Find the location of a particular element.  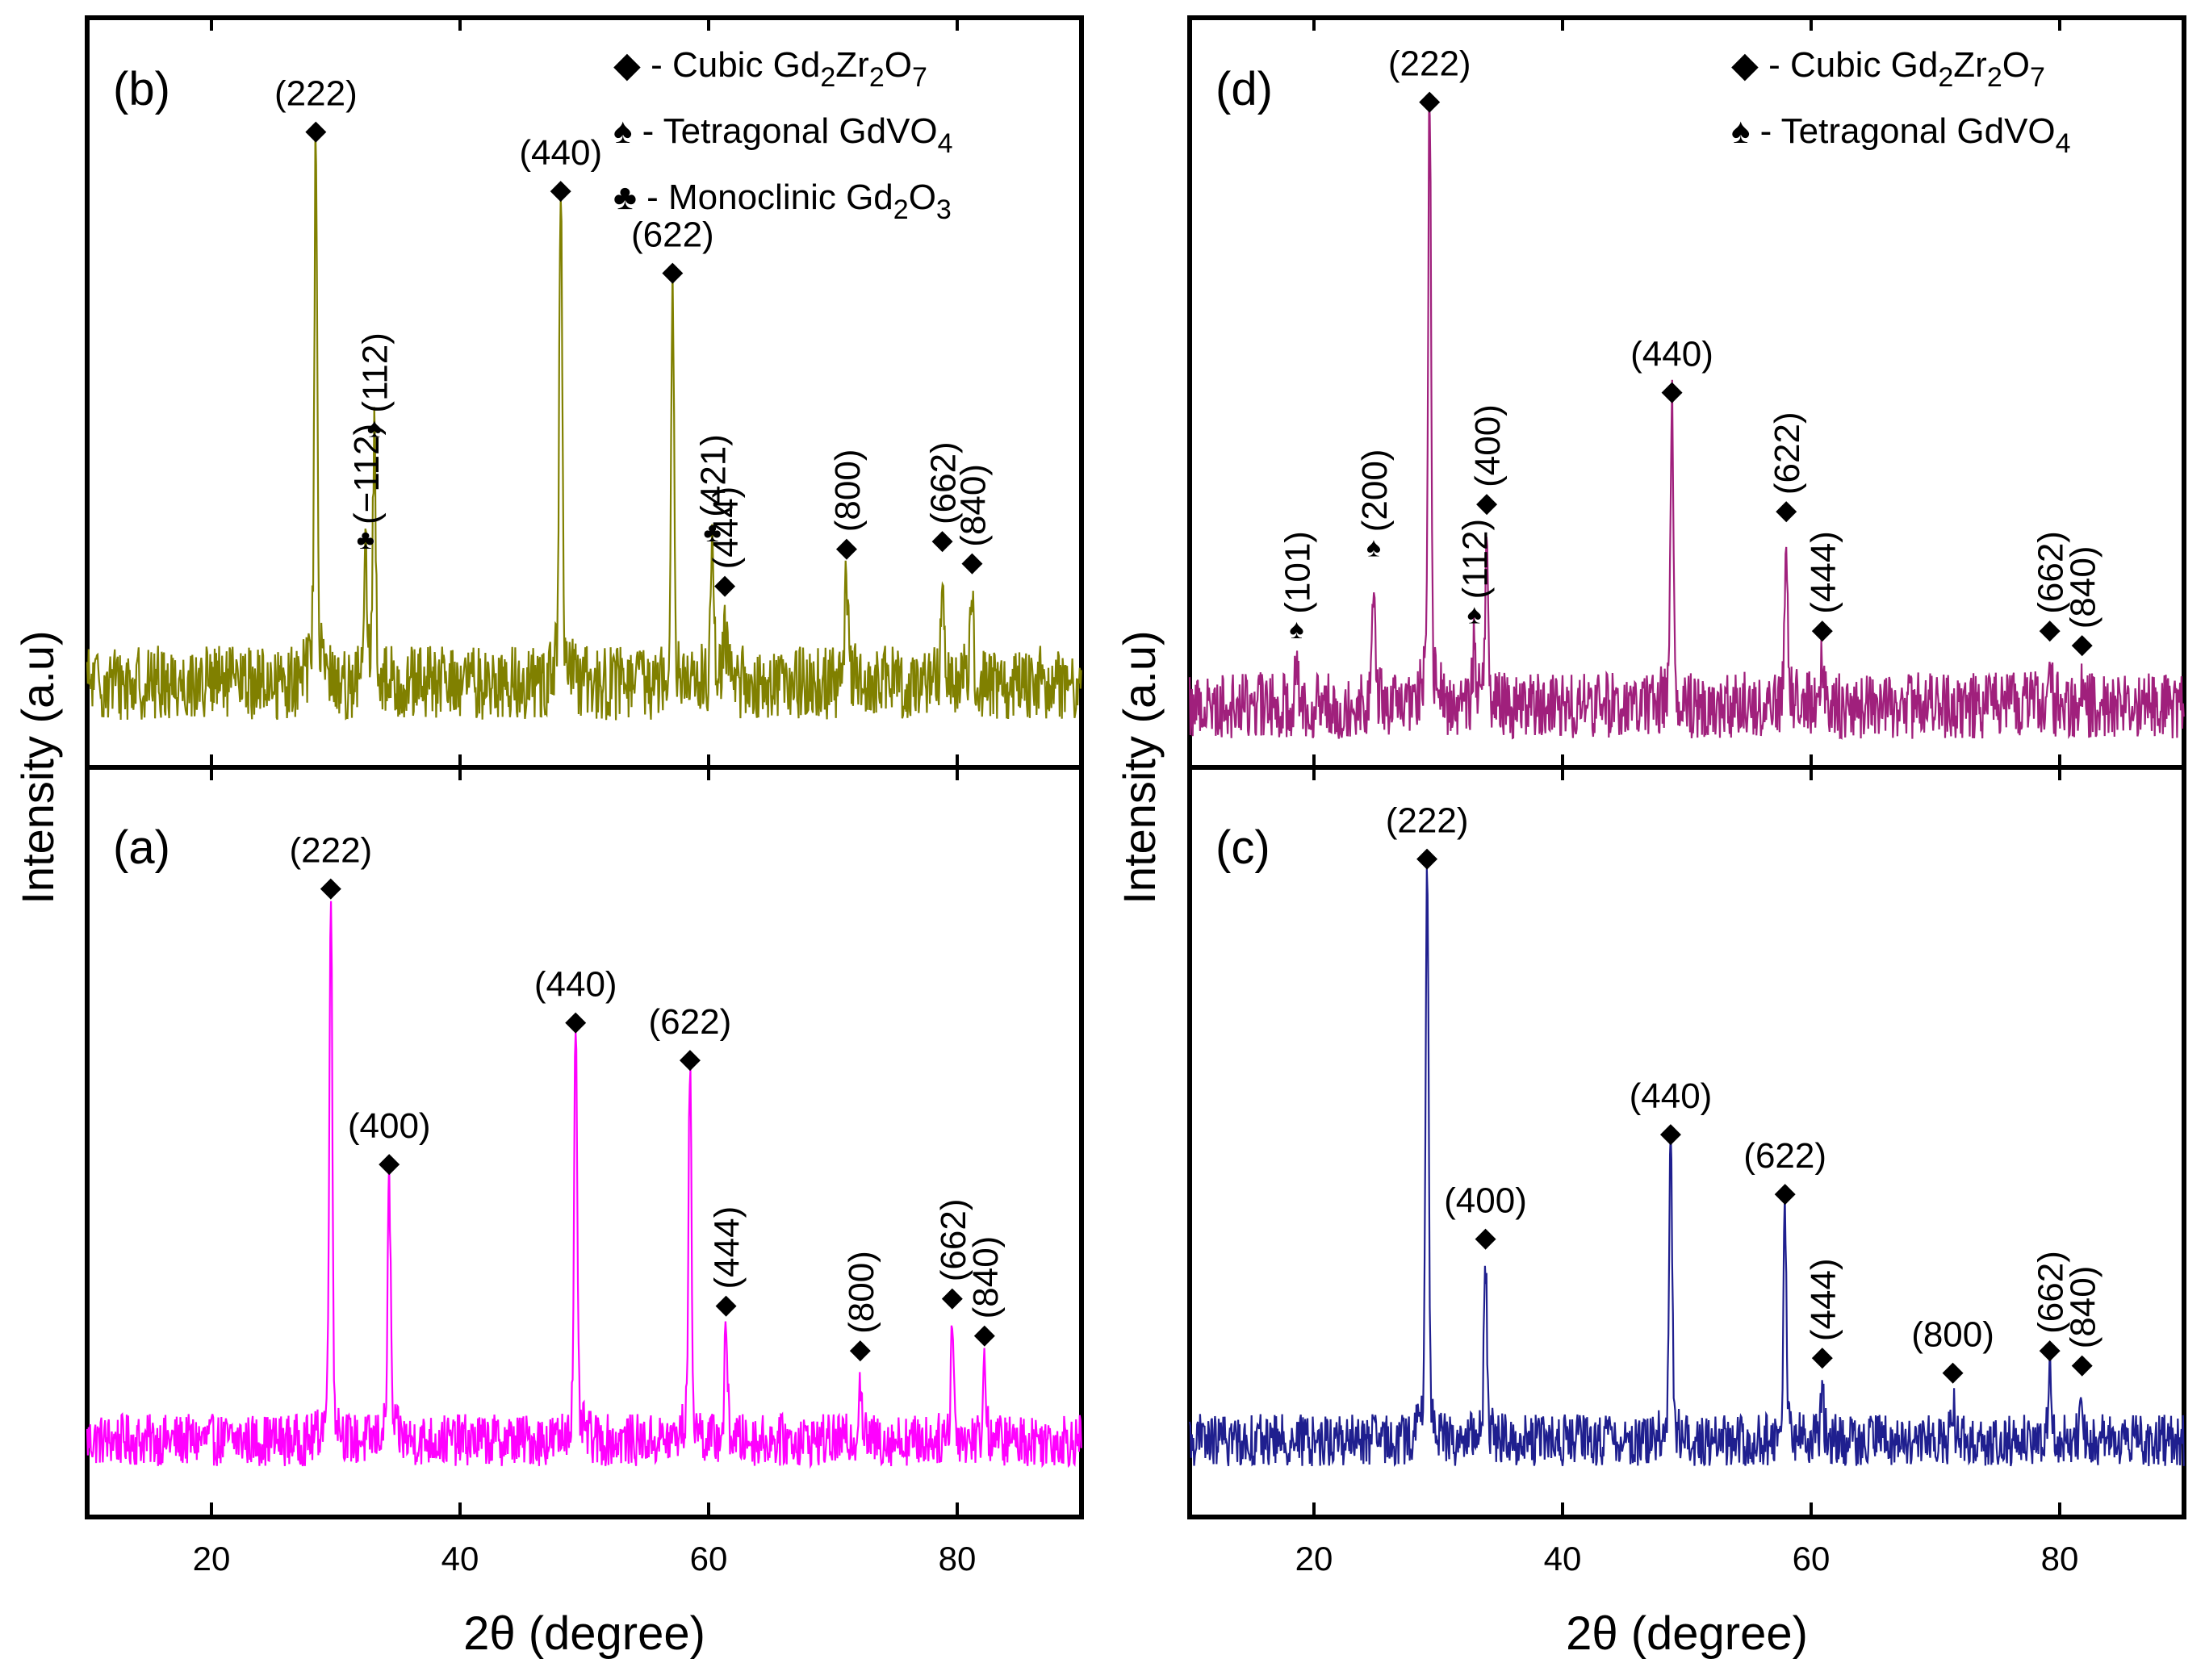

peak-label: (421) is located at coordinates (714, 476).